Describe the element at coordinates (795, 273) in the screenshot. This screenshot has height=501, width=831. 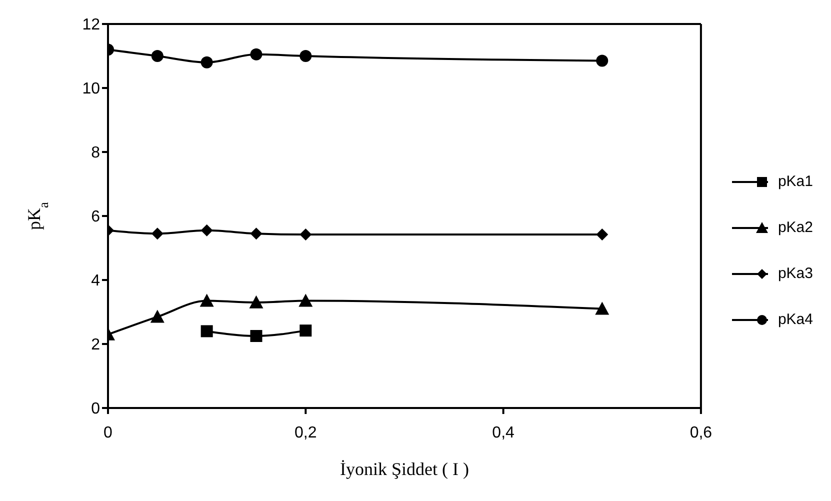
I see `legend-label: pKa3` at that location.